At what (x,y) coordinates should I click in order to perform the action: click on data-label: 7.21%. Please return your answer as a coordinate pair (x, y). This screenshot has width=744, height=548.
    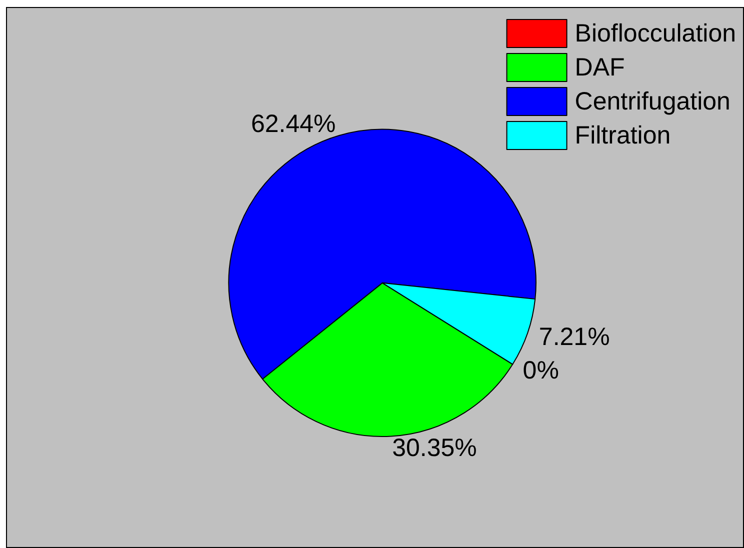
    Looking at the image, I should click on (574, 336).